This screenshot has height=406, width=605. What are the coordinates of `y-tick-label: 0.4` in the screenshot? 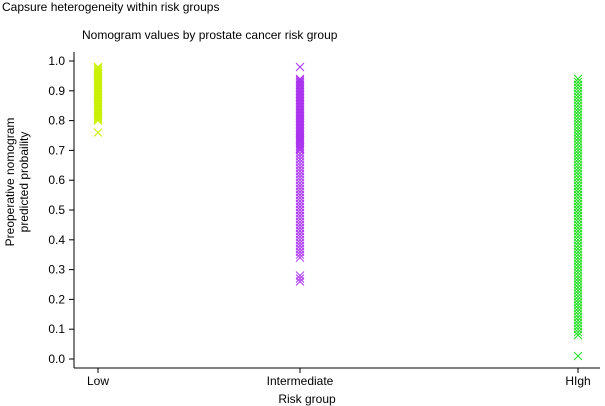 It's located at (56, 240).